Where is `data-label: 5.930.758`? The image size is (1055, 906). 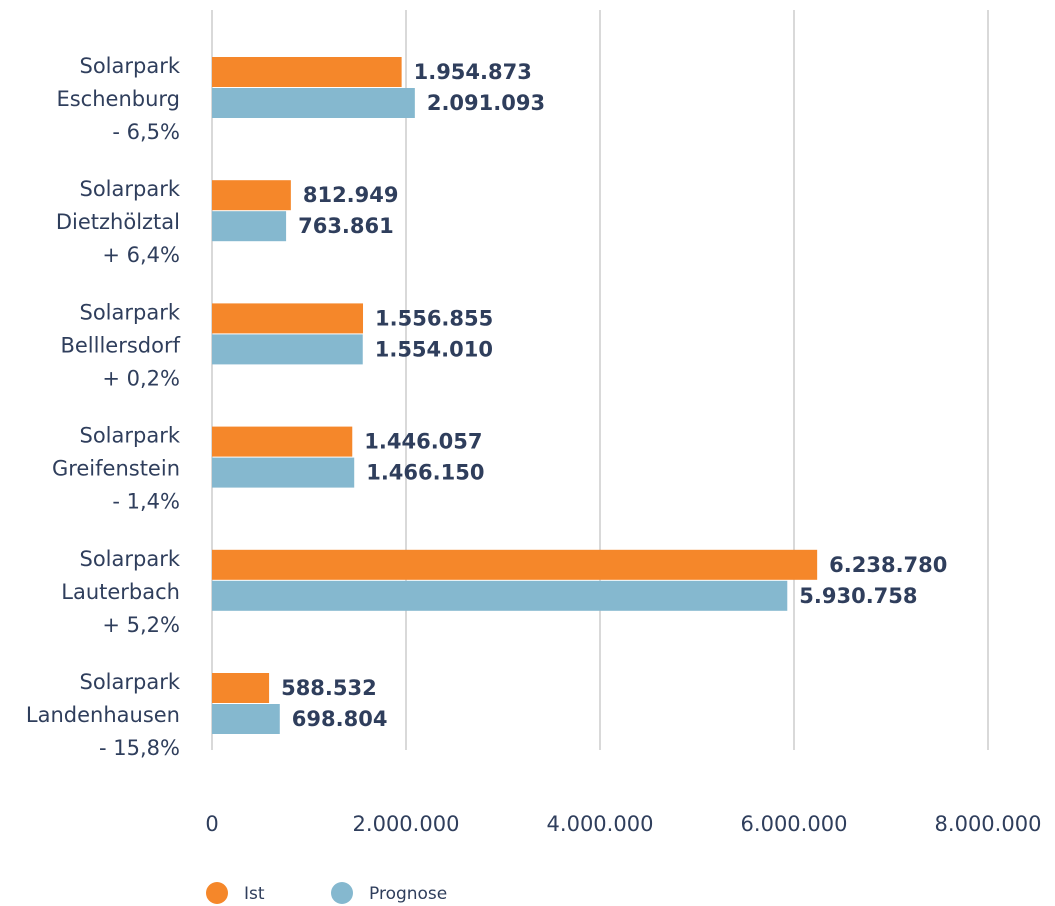
data-label: 5.930.758 is located at coordinates (858, 596).